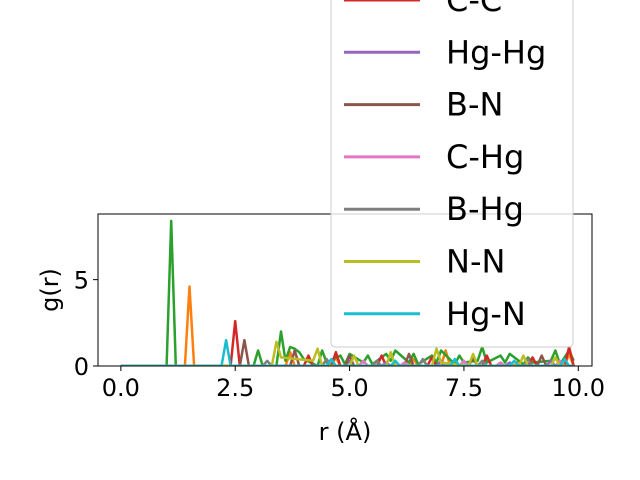 The image size is (640, 480). I want to click on y-tick-label: 0, so click(81, 367).